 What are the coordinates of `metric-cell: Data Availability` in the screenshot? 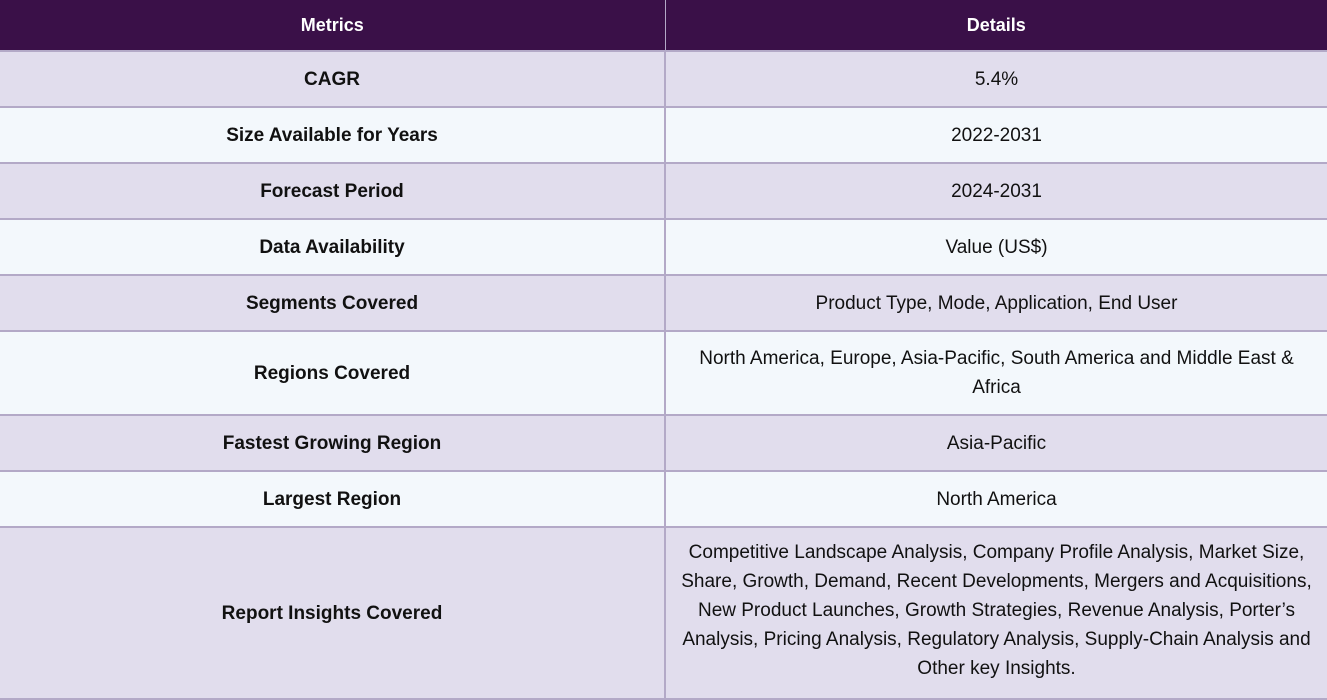 It's located at (333, 247).